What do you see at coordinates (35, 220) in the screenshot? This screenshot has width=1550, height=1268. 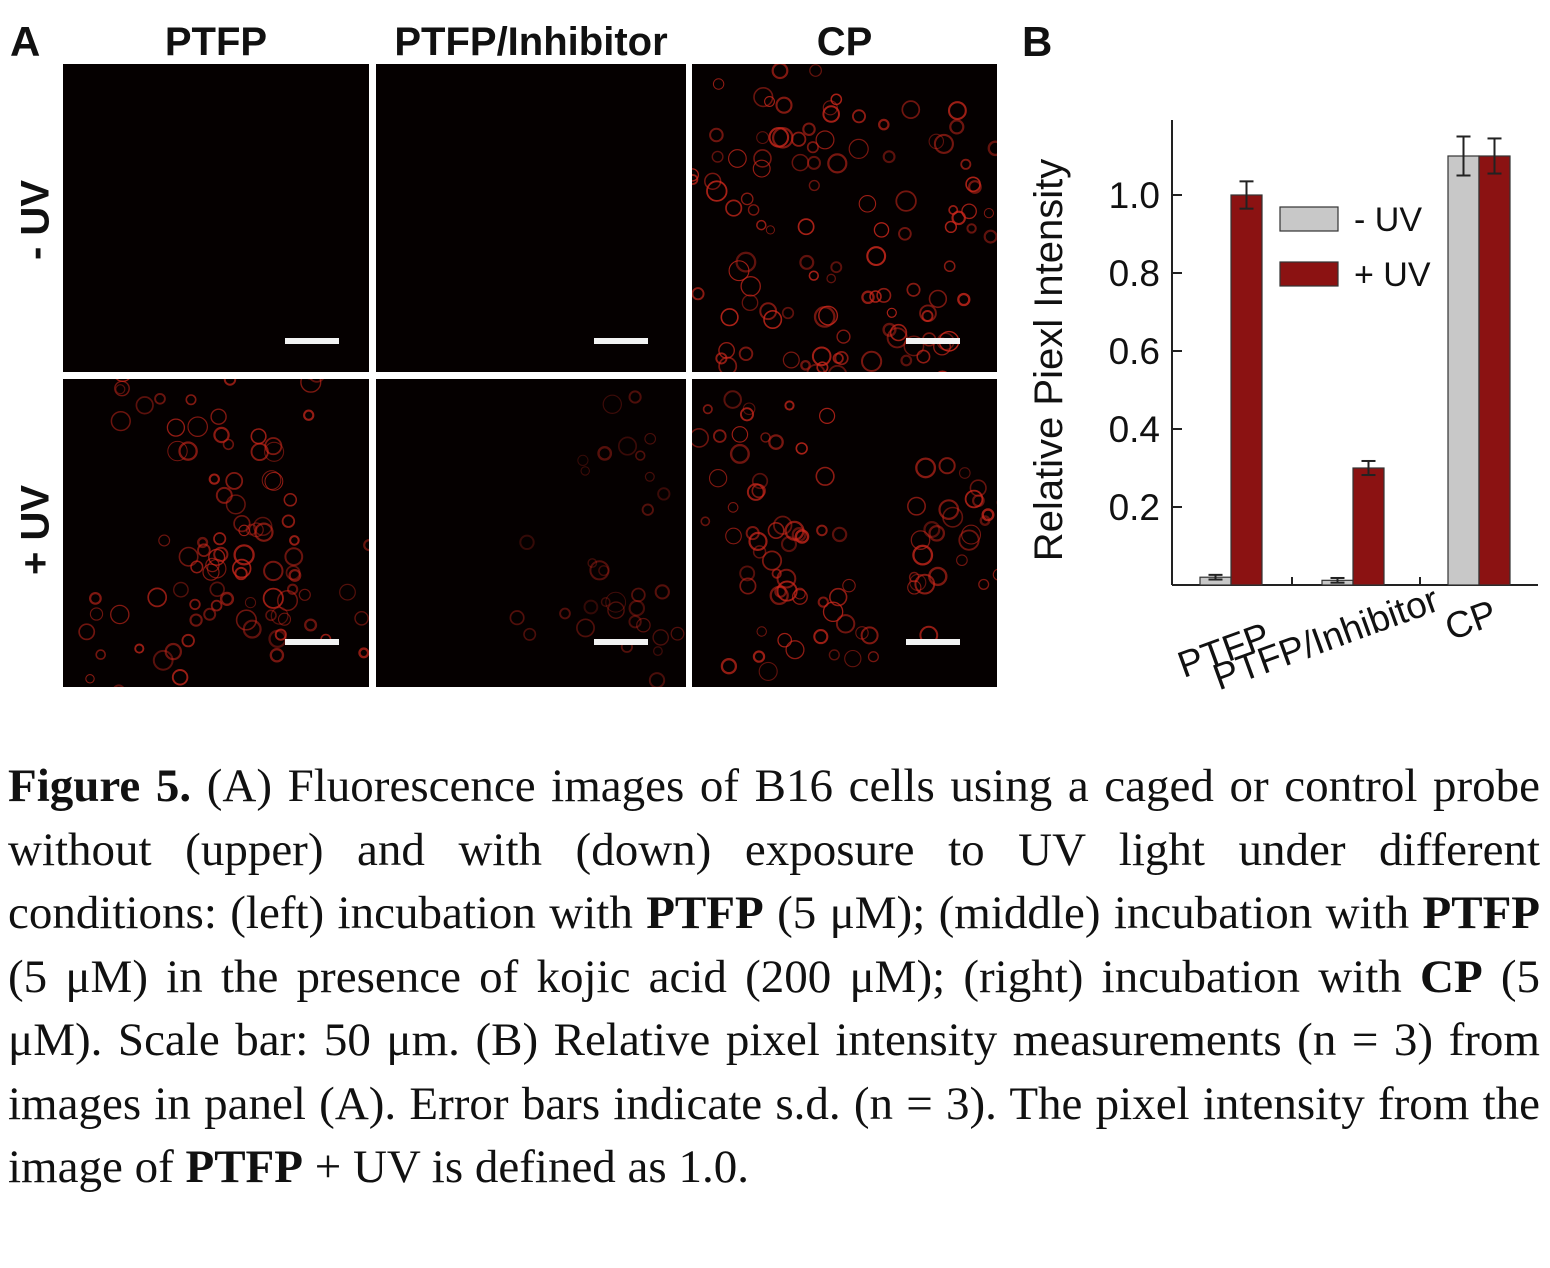 I see `row-header-minus-uv: - UV` at bounding box center [35, 220].